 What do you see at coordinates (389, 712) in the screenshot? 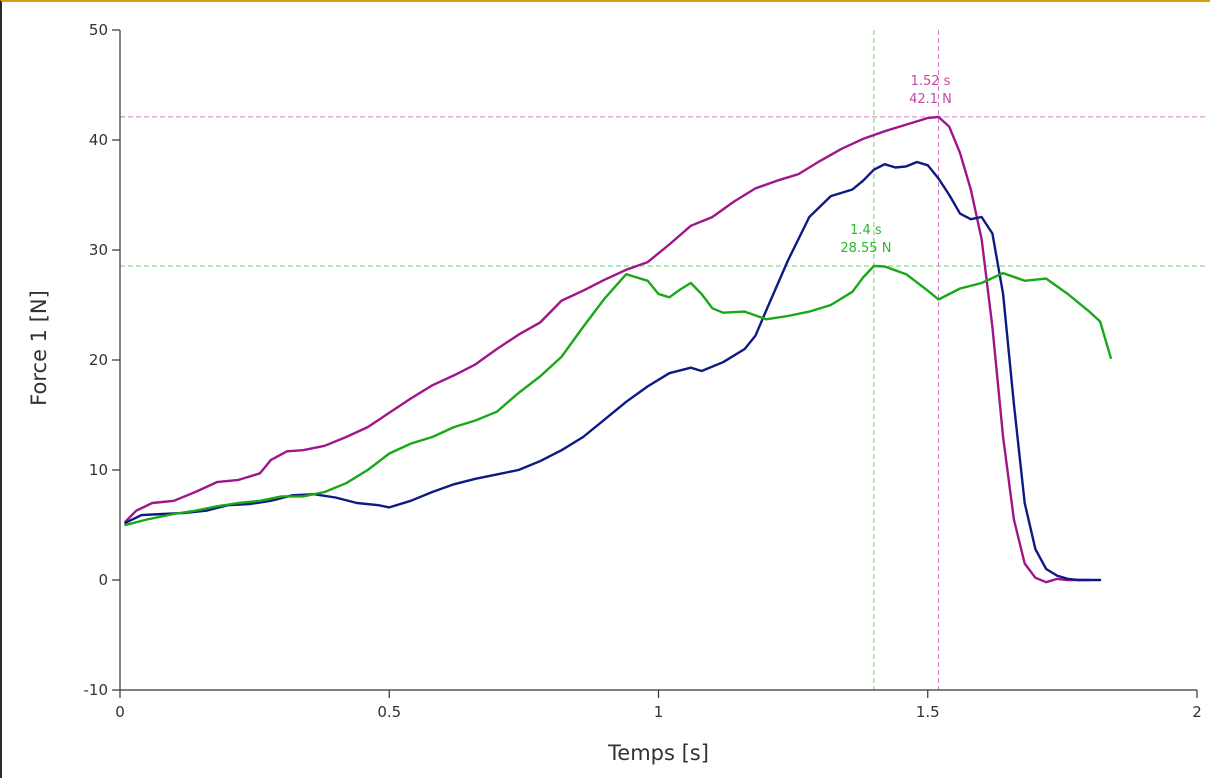
I see `x-tick-label: 0.5` at bounding box center [389, 712].